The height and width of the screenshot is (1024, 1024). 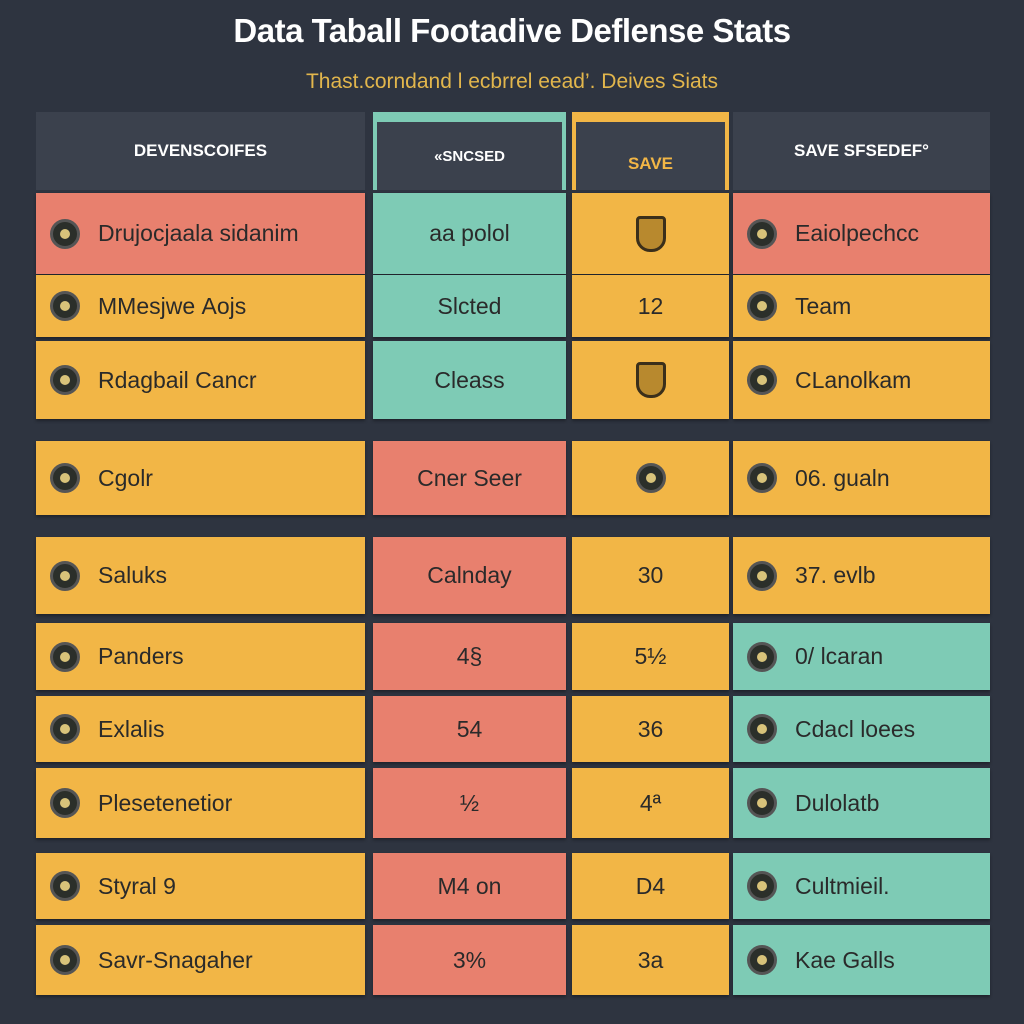 I want to click on table-cell-r9-c2: M4 on, so click(x=469, y=886).